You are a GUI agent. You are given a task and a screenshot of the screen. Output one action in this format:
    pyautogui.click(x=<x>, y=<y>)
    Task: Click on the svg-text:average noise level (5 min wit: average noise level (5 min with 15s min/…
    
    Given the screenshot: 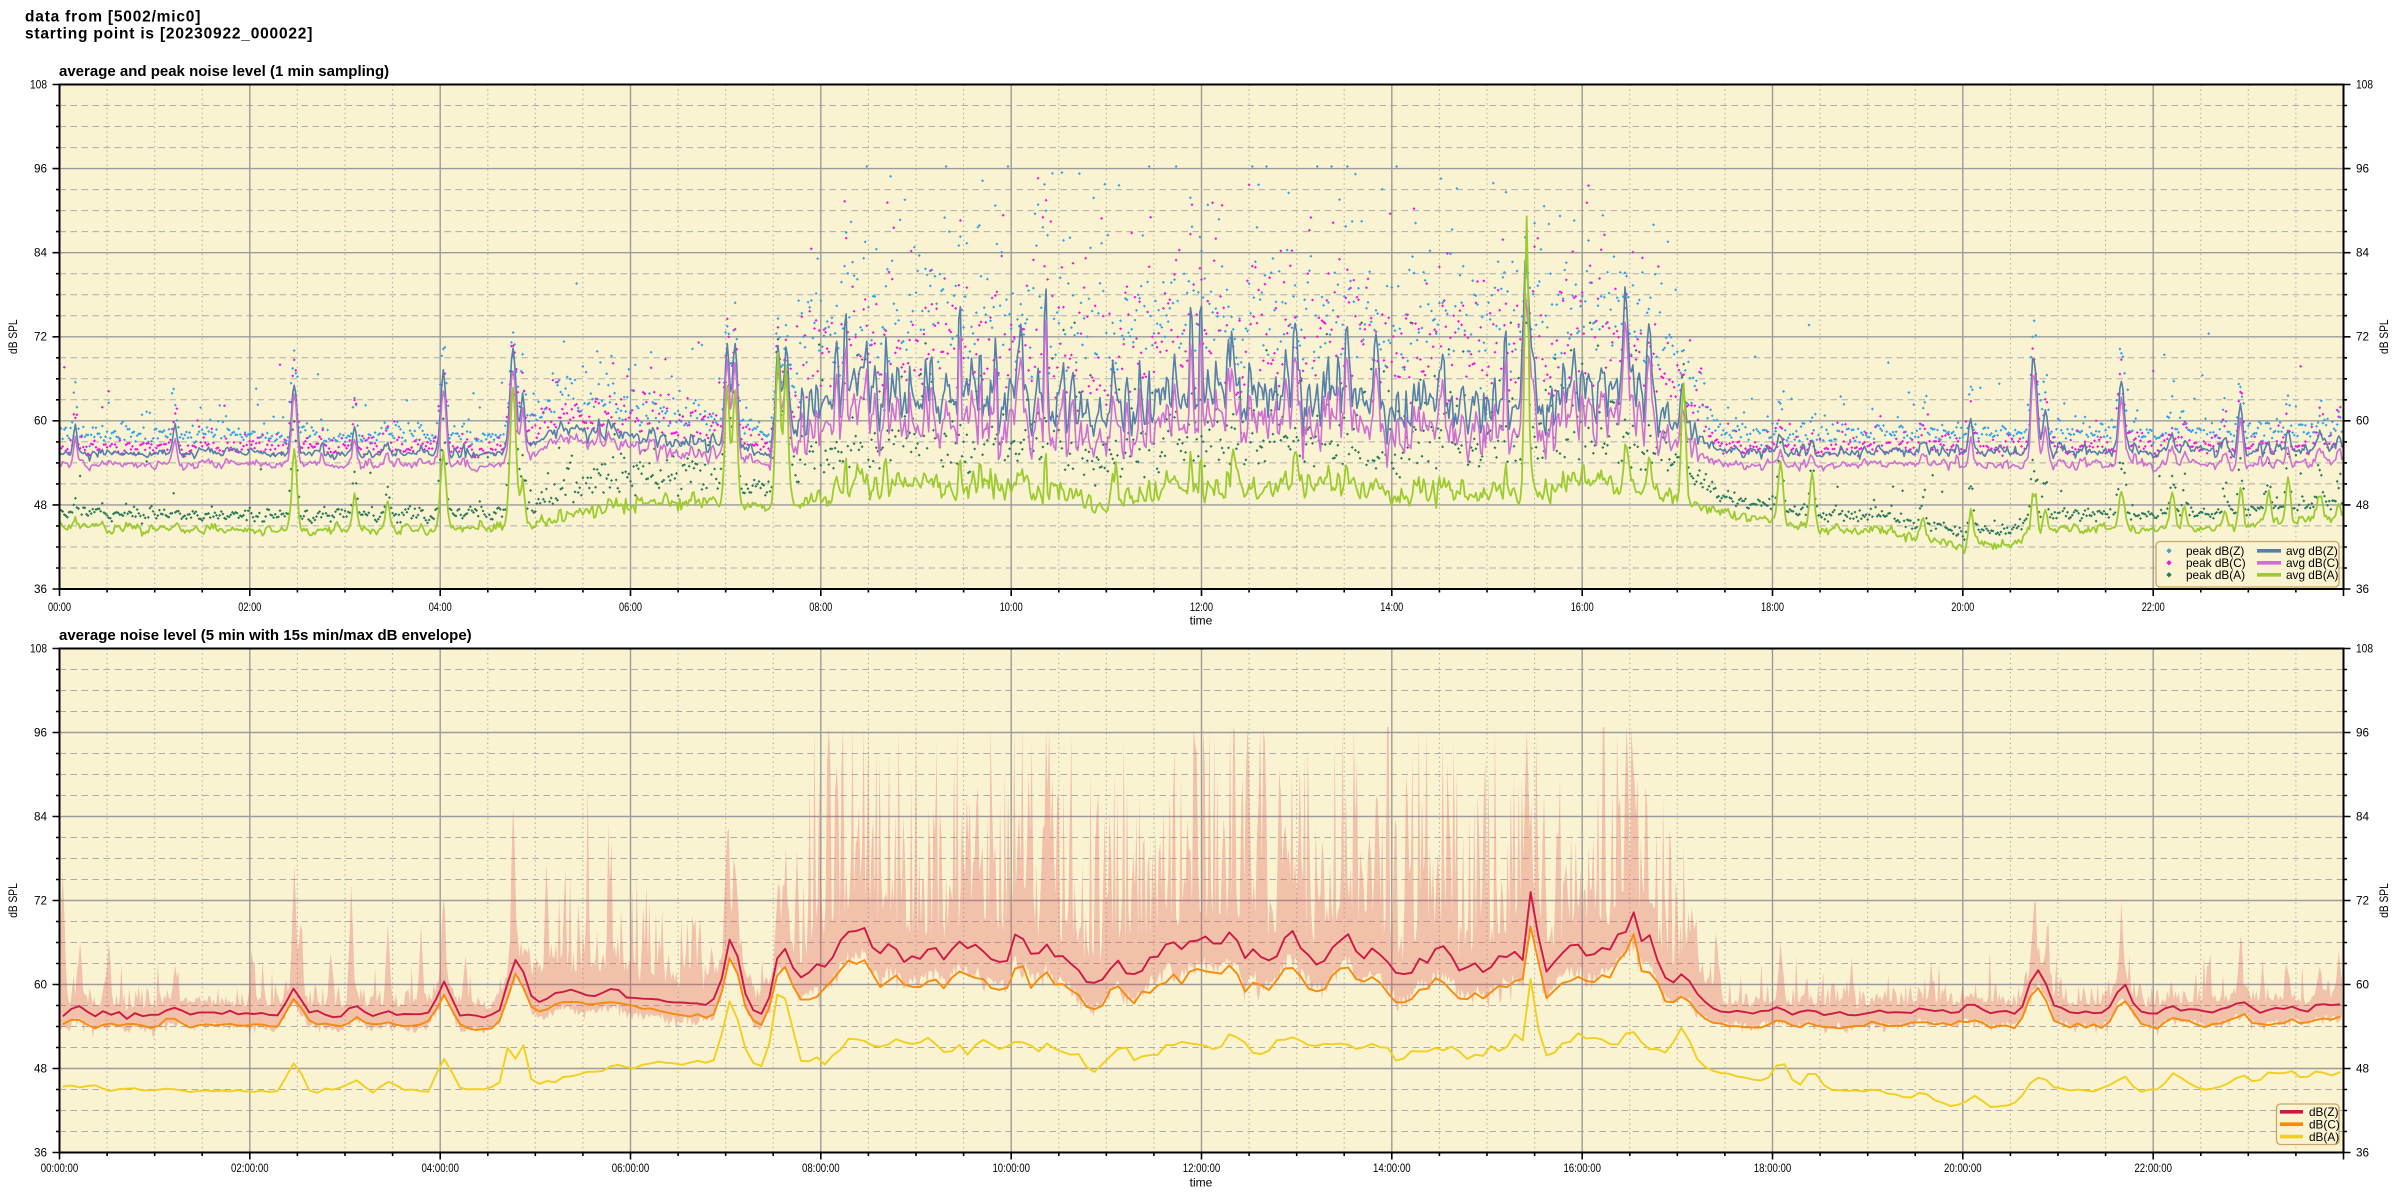 What is the action you would take?
    pyautogui.click(x=265, y=635)
    